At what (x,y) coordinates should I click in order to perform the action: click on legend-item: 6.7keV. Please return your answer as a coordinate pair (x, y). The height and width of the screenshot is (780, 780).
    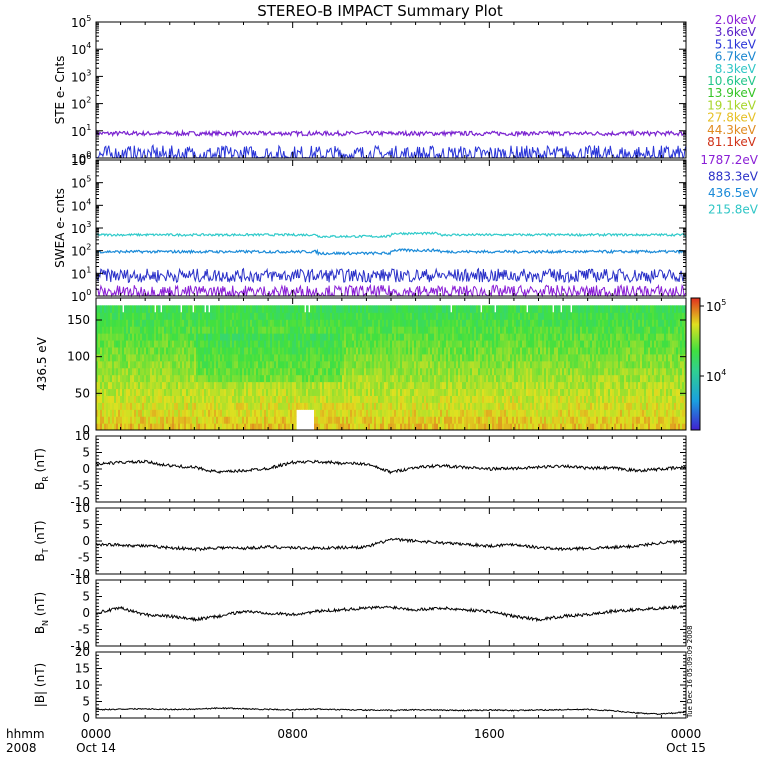
    Looking at the image, I should click on (736, 57).